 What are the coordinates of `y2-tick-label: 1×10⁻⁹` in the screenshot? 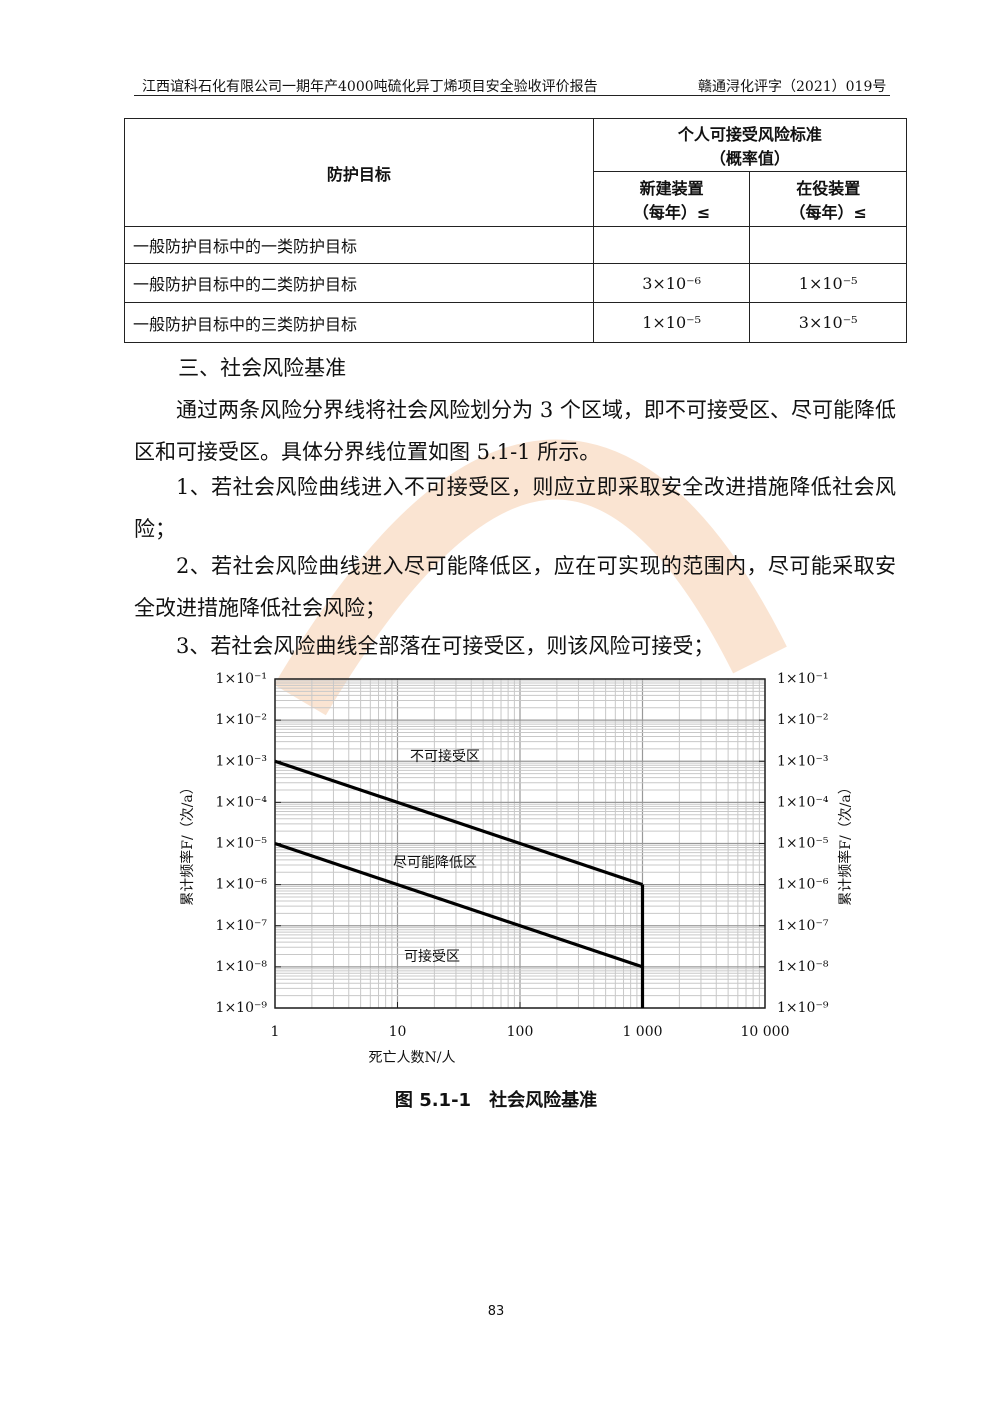 It's located at (803, 1008).